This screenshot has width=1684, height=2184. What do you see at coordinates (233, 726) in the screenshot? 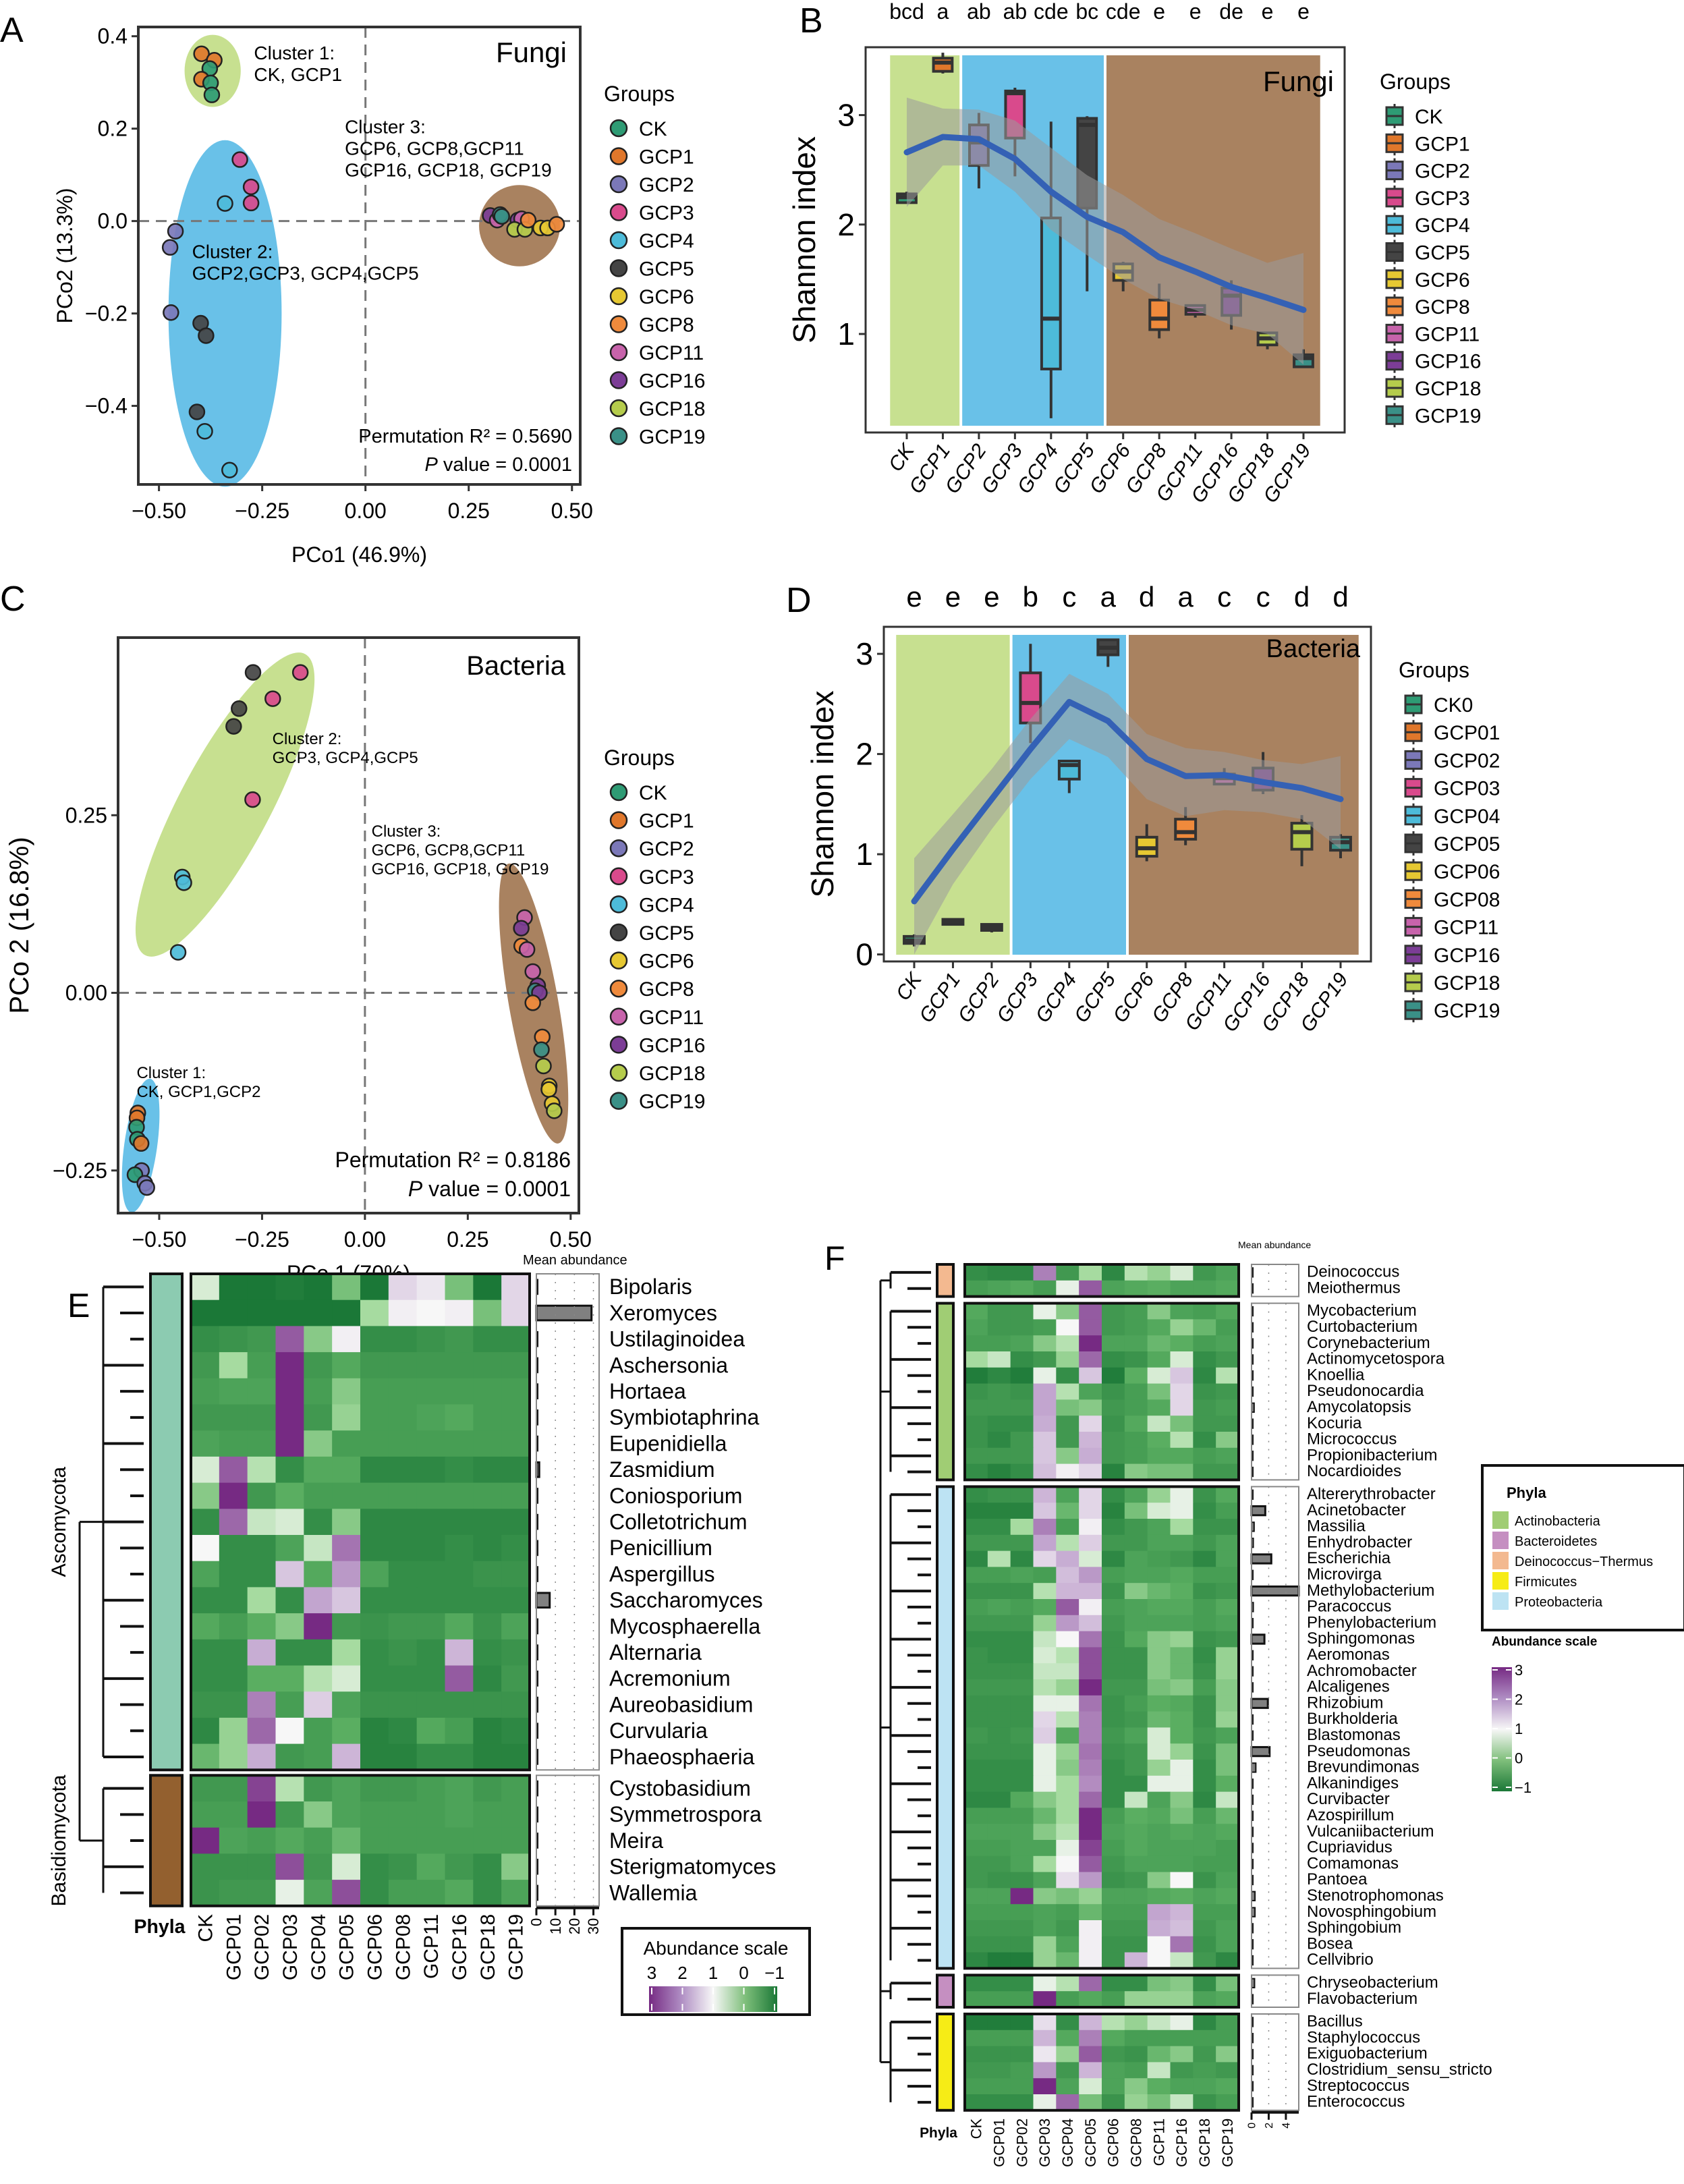
I see `data-point-gcp5` at bounding box center [233, 726].